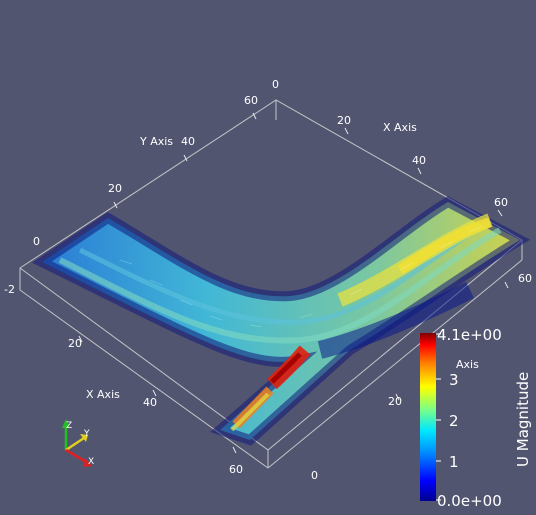 The height and width of the screenshot is (515, 536). What do you see at coordinates (75, 343) in the screenshot?
I see `tick-bottom-x20: 20` at bounding box center [75, 343].